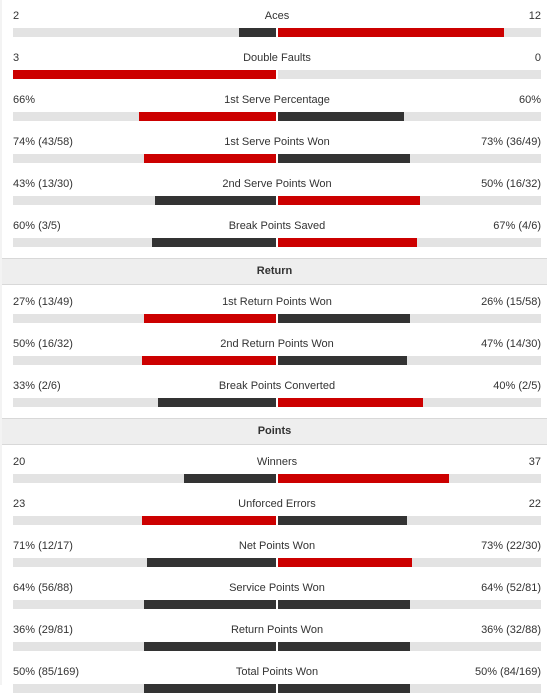 The height and width of the screenshot is (695, 547). What do you see at coordinates (534, 504) in the screenshot?
I see `player2-value: 22` at bounding box center [534, 504].